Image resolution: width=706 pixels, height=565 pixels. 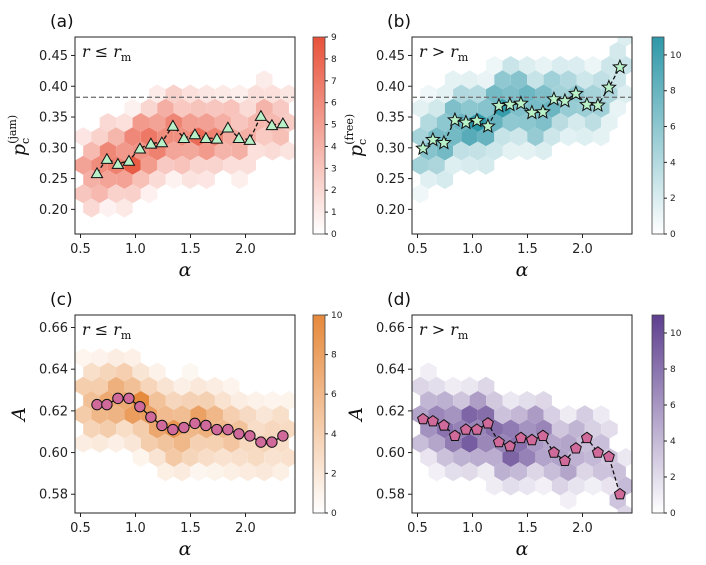 What do you see at coordinates (444, 331) in the screenshot?
I see `annotation: r > rm` at bounding box center [444, 331].